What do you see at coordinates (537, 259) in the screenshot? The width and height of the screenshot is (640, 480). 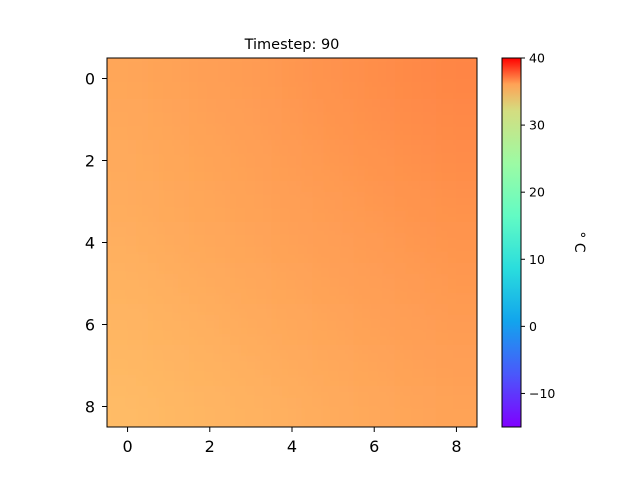 I see `colorbar-tick-label: 10` at bounding box center [537, 259].